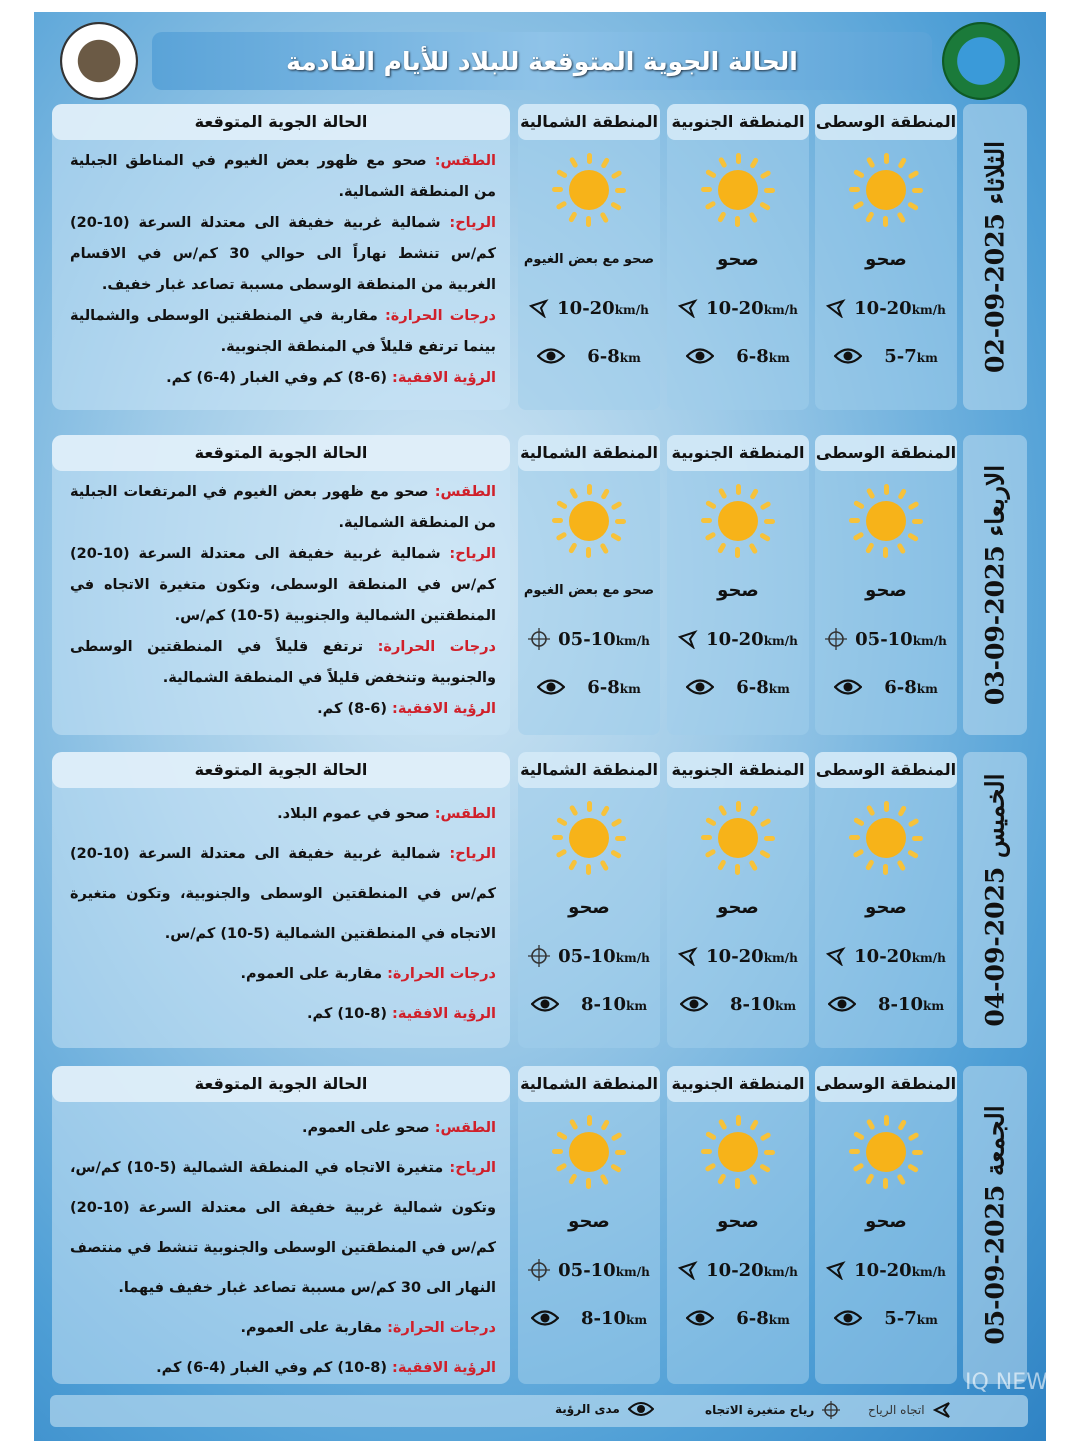 The image size is (1080, 1441). I want to click on region-card: المنطقة الشمالية صحو 05-10km/h 8-10km, so click(589, 1225).